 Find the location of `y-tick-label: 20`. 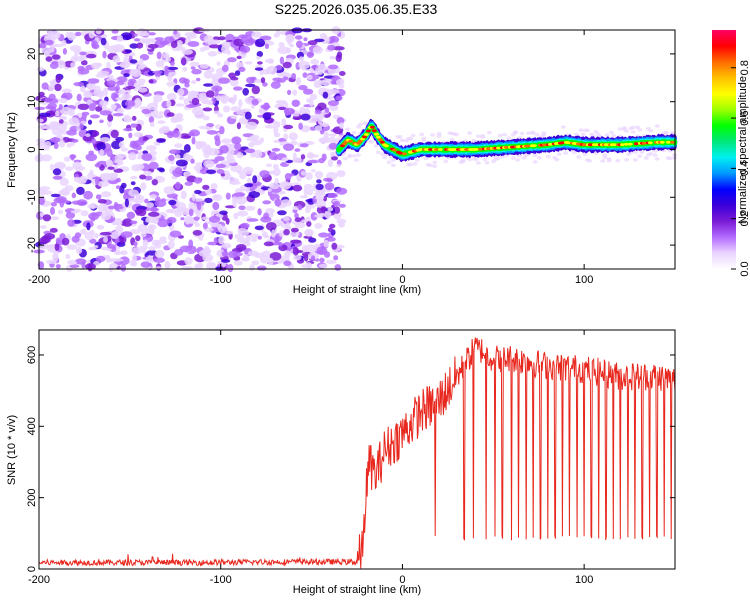

y-tick-label: 20 is located at coordinates (32, 54).